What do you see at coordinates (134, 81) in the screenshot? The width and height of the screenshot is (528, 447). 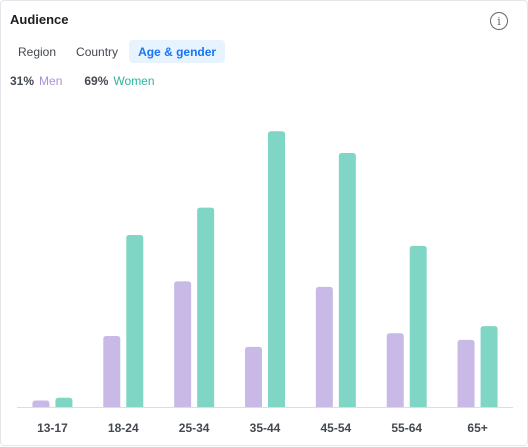 I see `women-label: Women` at bounding box center [134, 81].